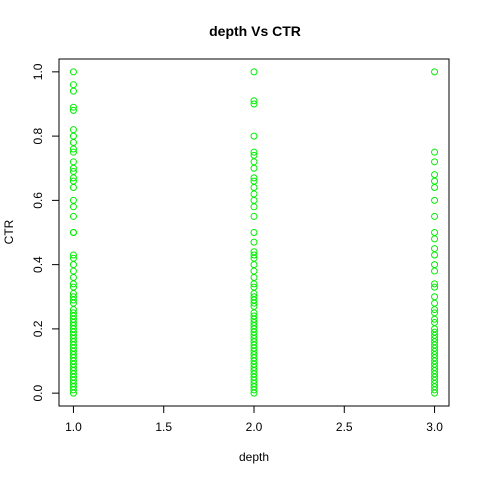 This screenshot has width=480, height=480. Describe the element at coordinates (38, 71) in the screenshot. I see `y-tick-label: 1.0` at that location.